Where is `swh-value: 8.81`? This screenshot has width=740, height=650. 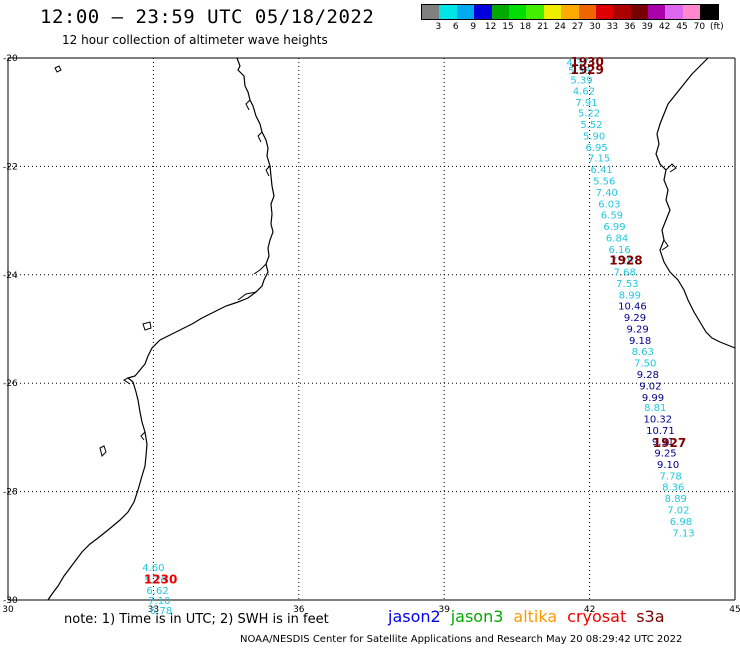 swh-value: 8.81 is located at coordinates (655, 408).